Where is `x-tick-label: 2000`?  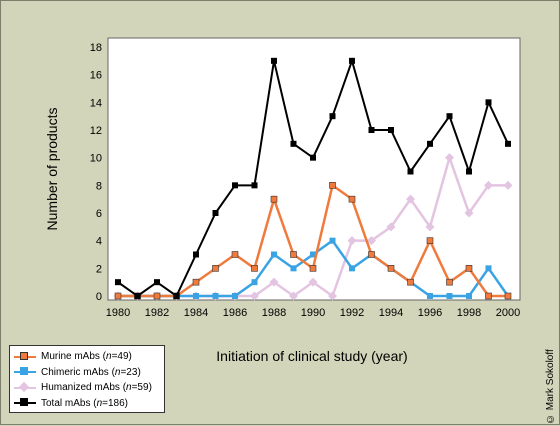
x-tick-label: 2000 is located at coordinates (508, 313).